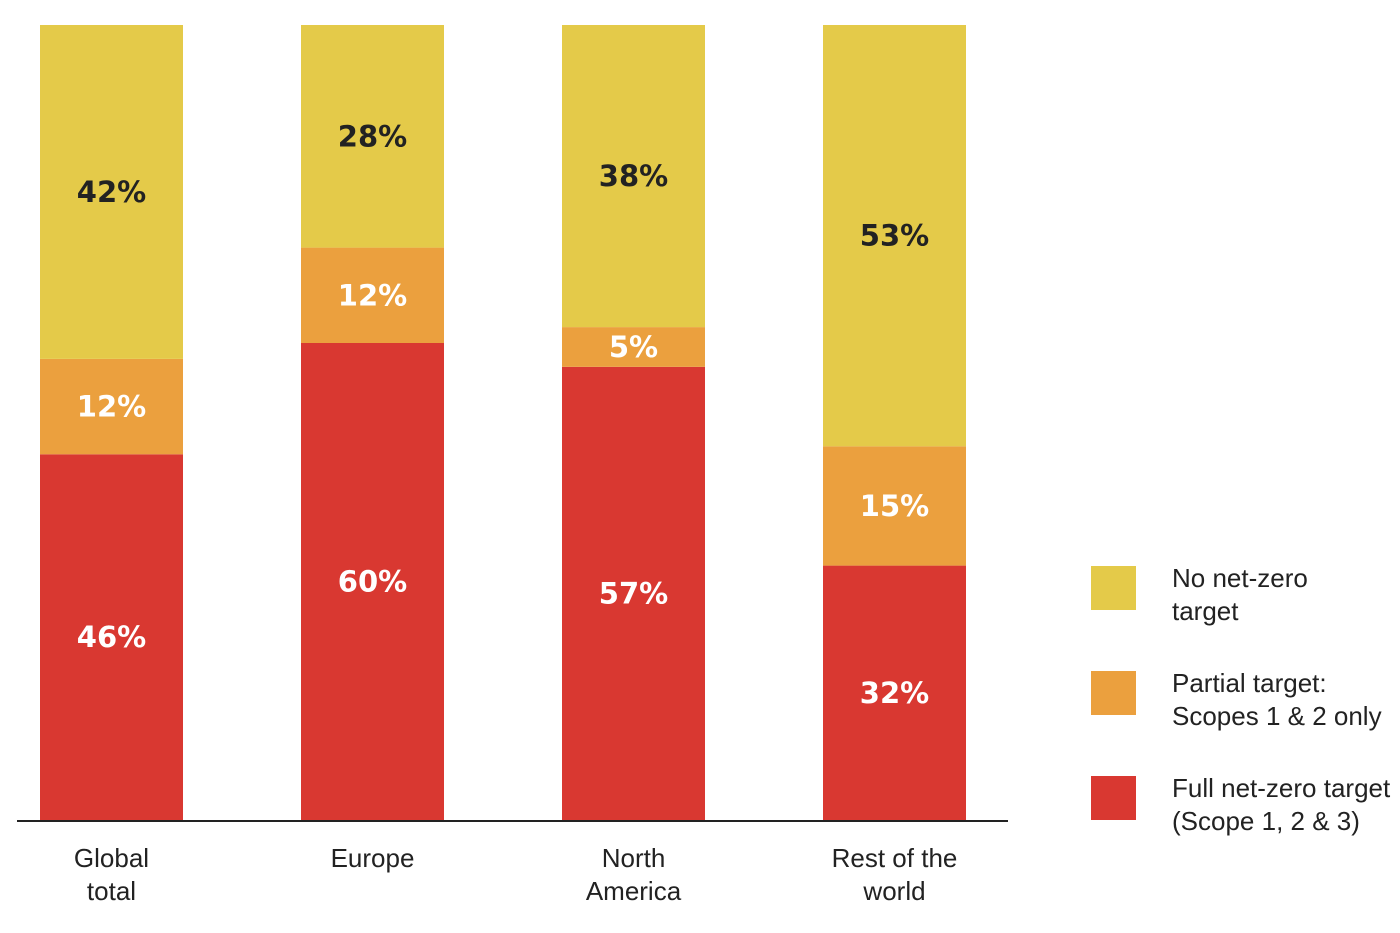 The width and height of the screenshot is (1400, 933). I want to click on category-label-north-america: North America, so click(634, 874).